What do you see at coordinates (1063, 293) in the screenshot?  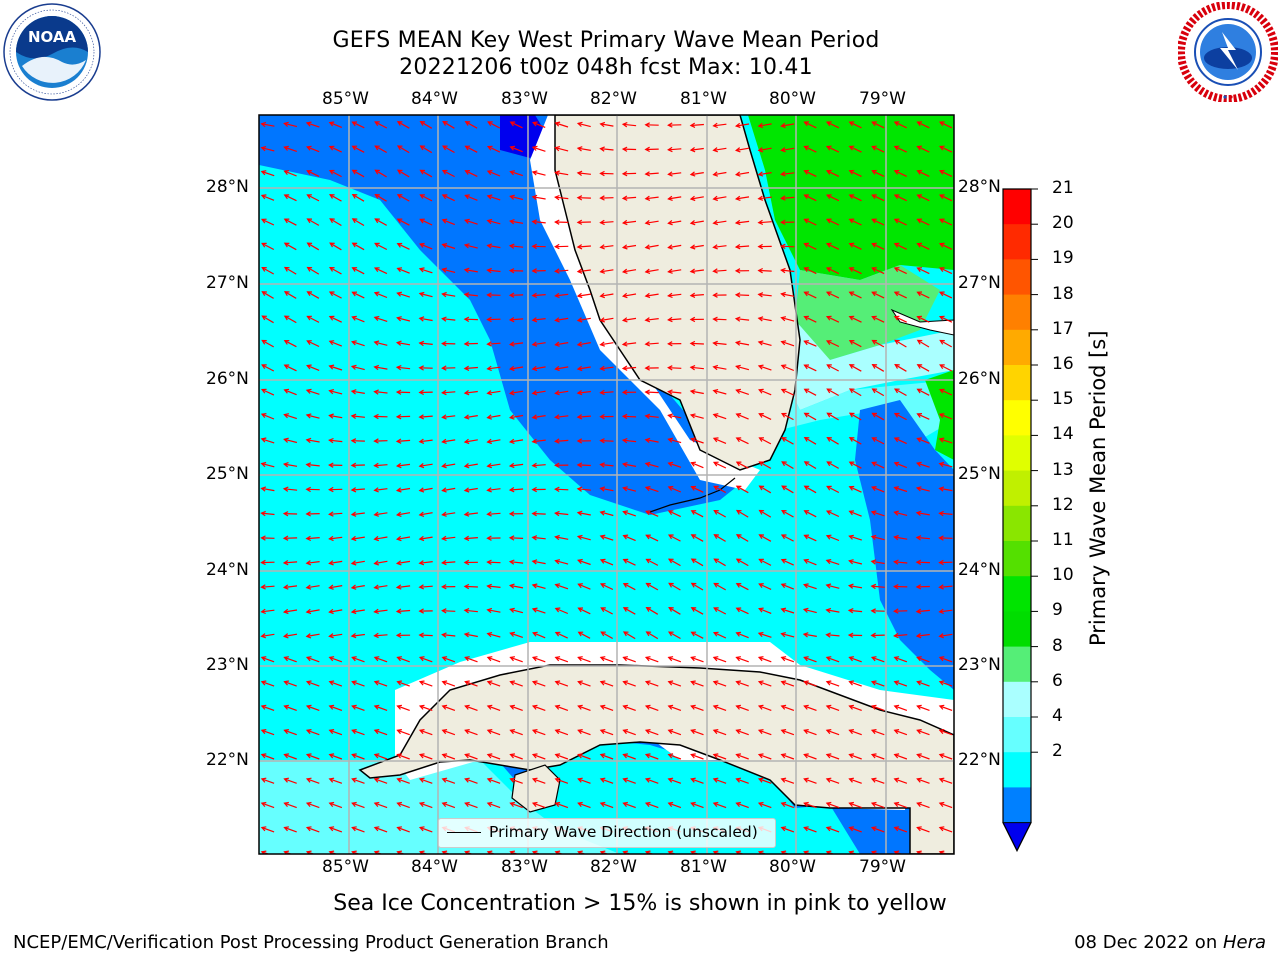 I see `colorbar-tick-label: 18` at bounding box center [1063, 293].